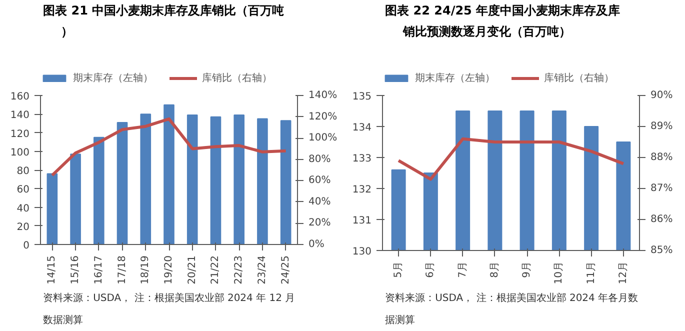 The image size is (685, 331). Describe the element at coordinates (661, 219) in the screenshot. I see `y2-tick-label: 86%` at that location.